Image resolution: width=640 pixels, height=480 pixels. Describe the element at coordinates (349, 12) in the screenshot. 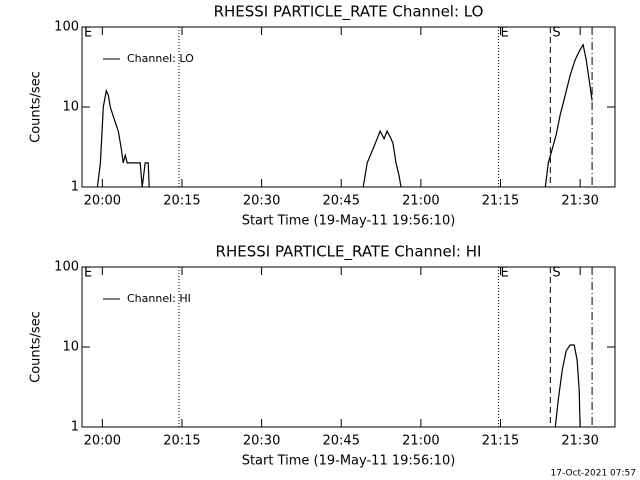

I see `chart-title: RHESSI PARTICLE_RATE Channel: LO` at that location.